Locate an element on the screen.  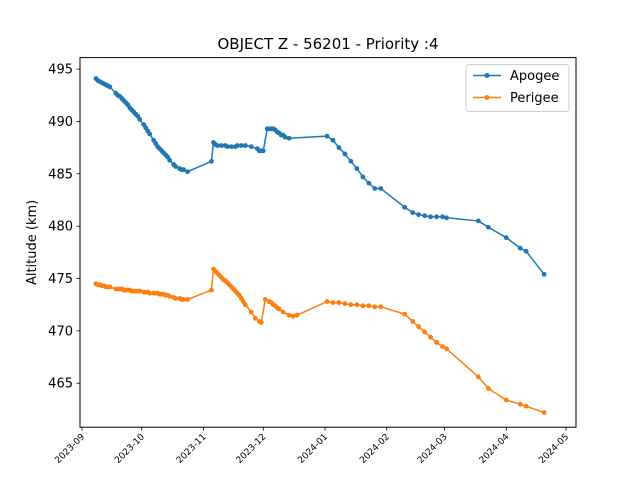
y-tick-label: 465 is located at coordinates (60, 384).